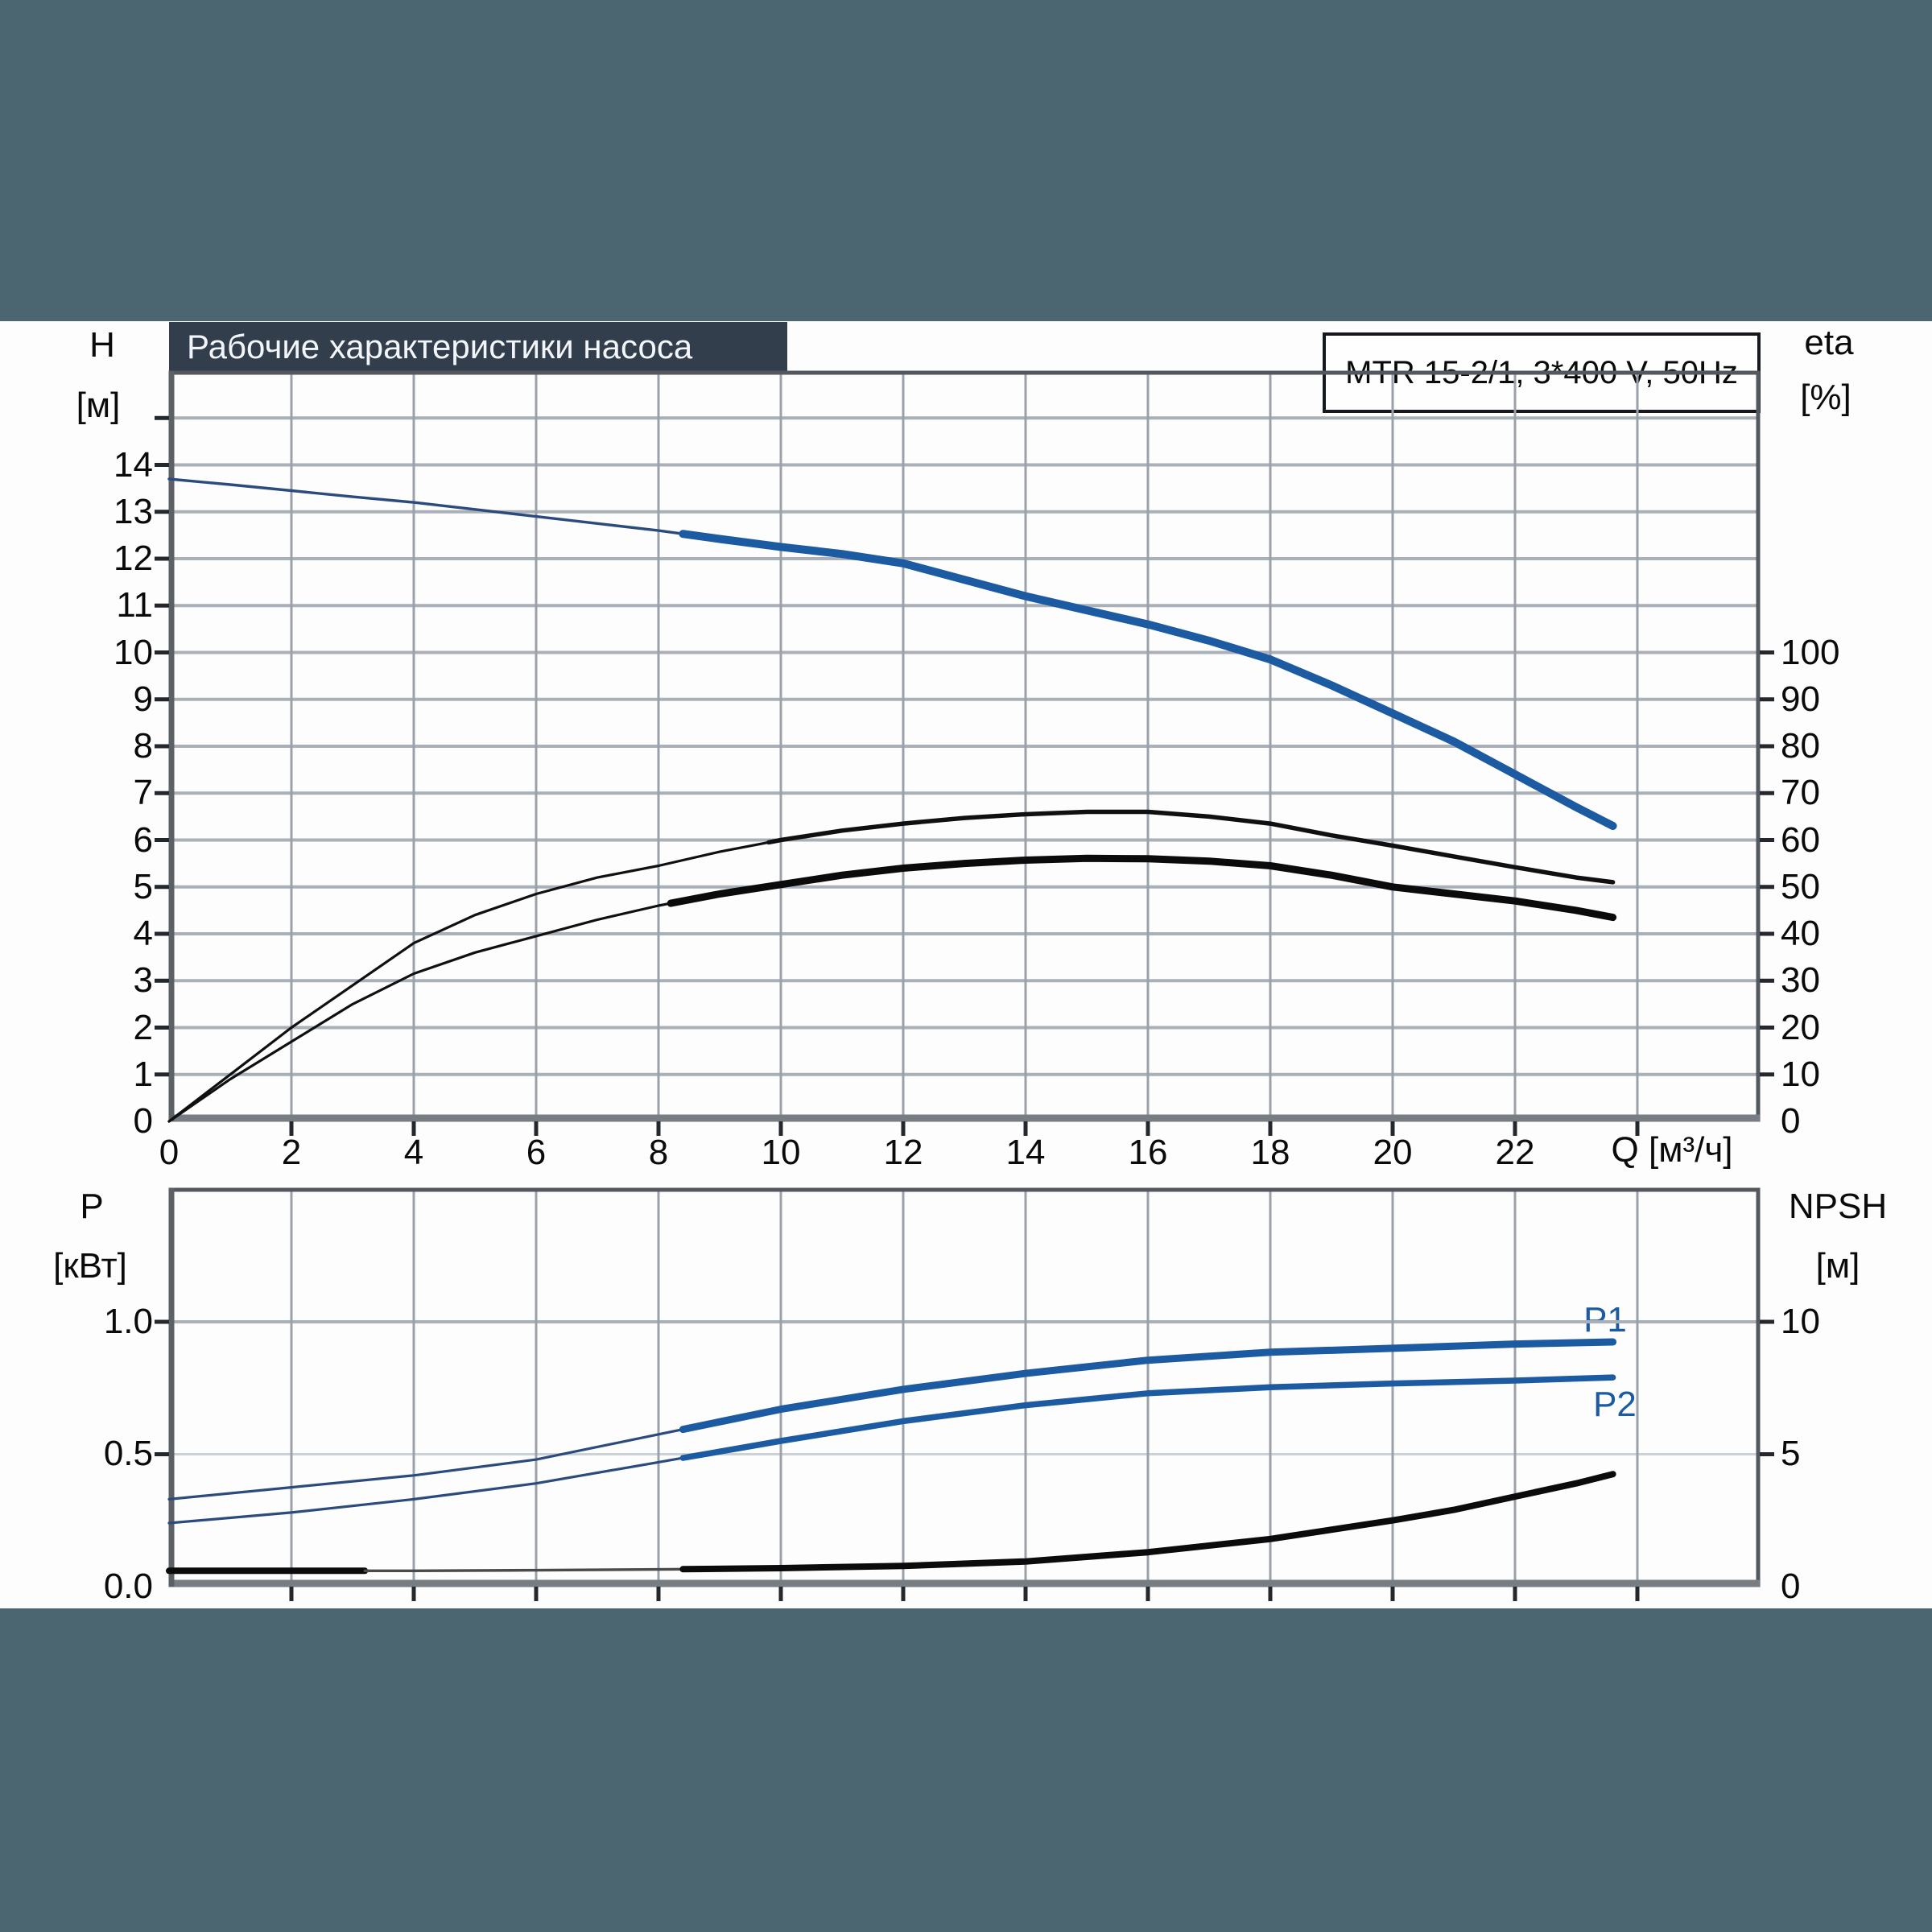 The width and height of the screenshot is (1932, 1932). Describe the element at coordinates (143, 1074) in the screenshot. I see `pump-performance-yleft-tick-1: 1` at that location.